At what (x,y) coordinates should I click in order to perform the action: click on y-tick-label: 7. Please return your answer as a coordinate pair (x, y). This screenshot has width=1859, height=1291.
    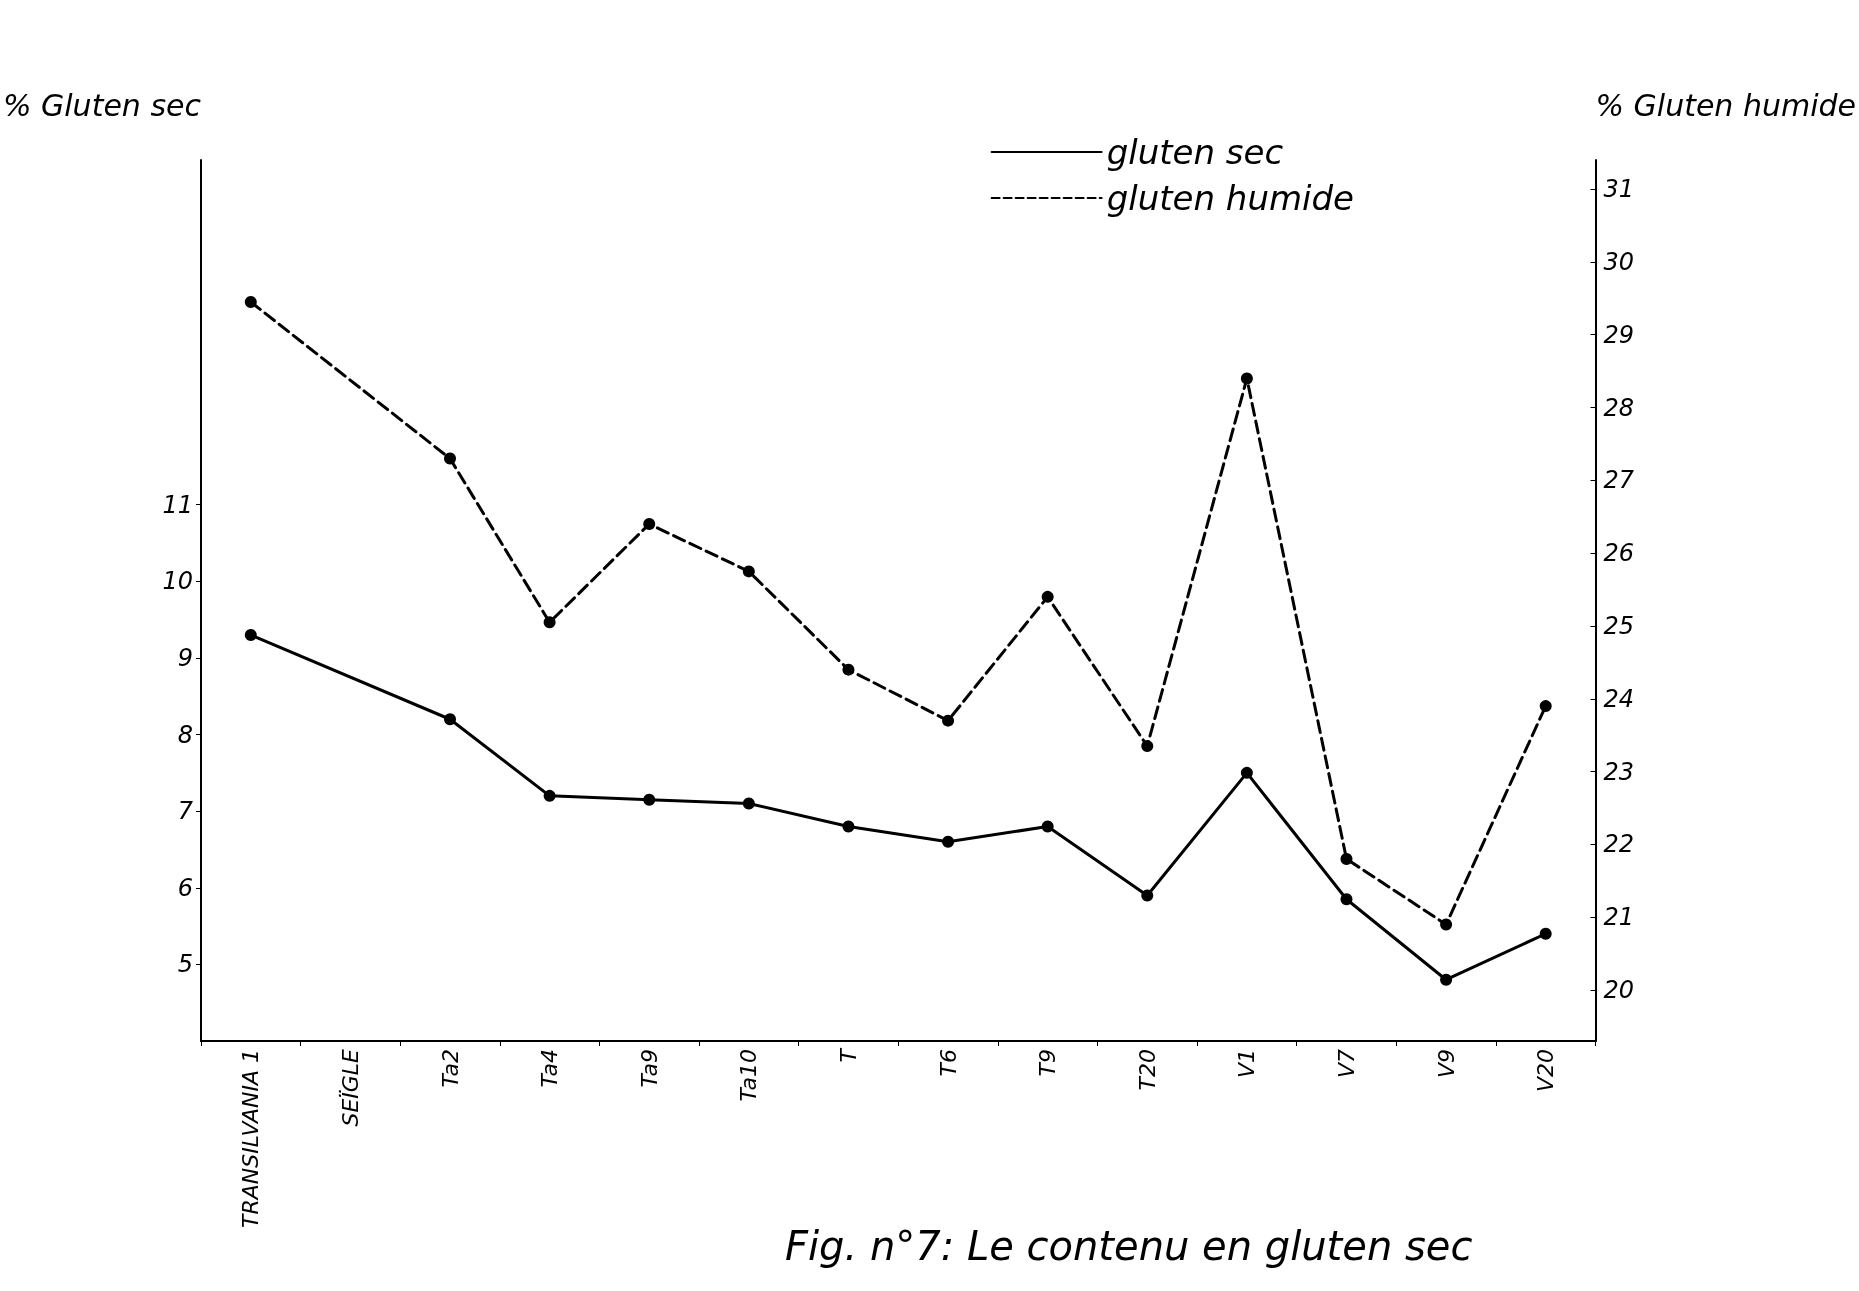
    Looking at the image, I should click on (185, 811).